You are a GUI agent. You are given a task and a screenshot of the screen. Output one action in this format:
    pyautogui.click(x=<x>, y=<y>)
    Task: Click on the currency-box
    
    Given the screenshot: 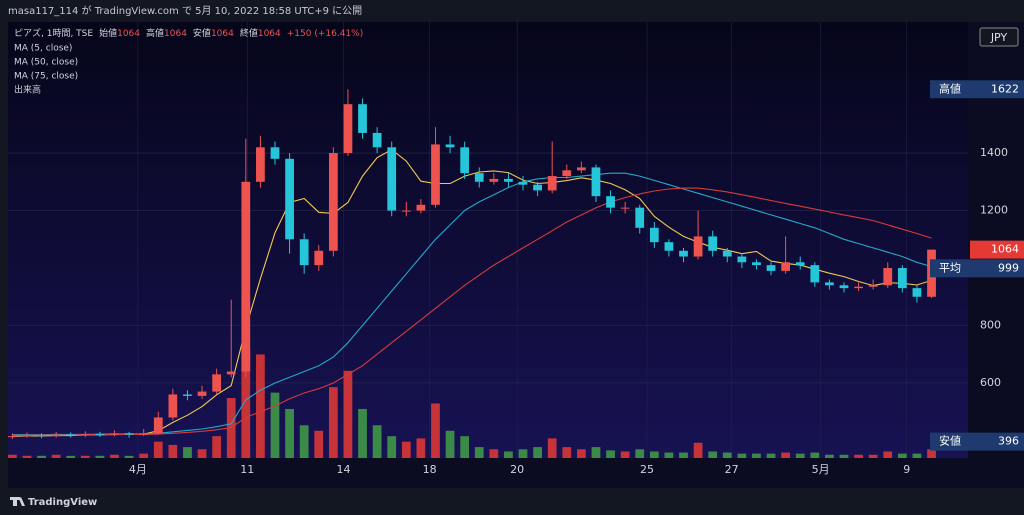 What is the action you would take?
    pyautogui.click(x=999, y=37)
    